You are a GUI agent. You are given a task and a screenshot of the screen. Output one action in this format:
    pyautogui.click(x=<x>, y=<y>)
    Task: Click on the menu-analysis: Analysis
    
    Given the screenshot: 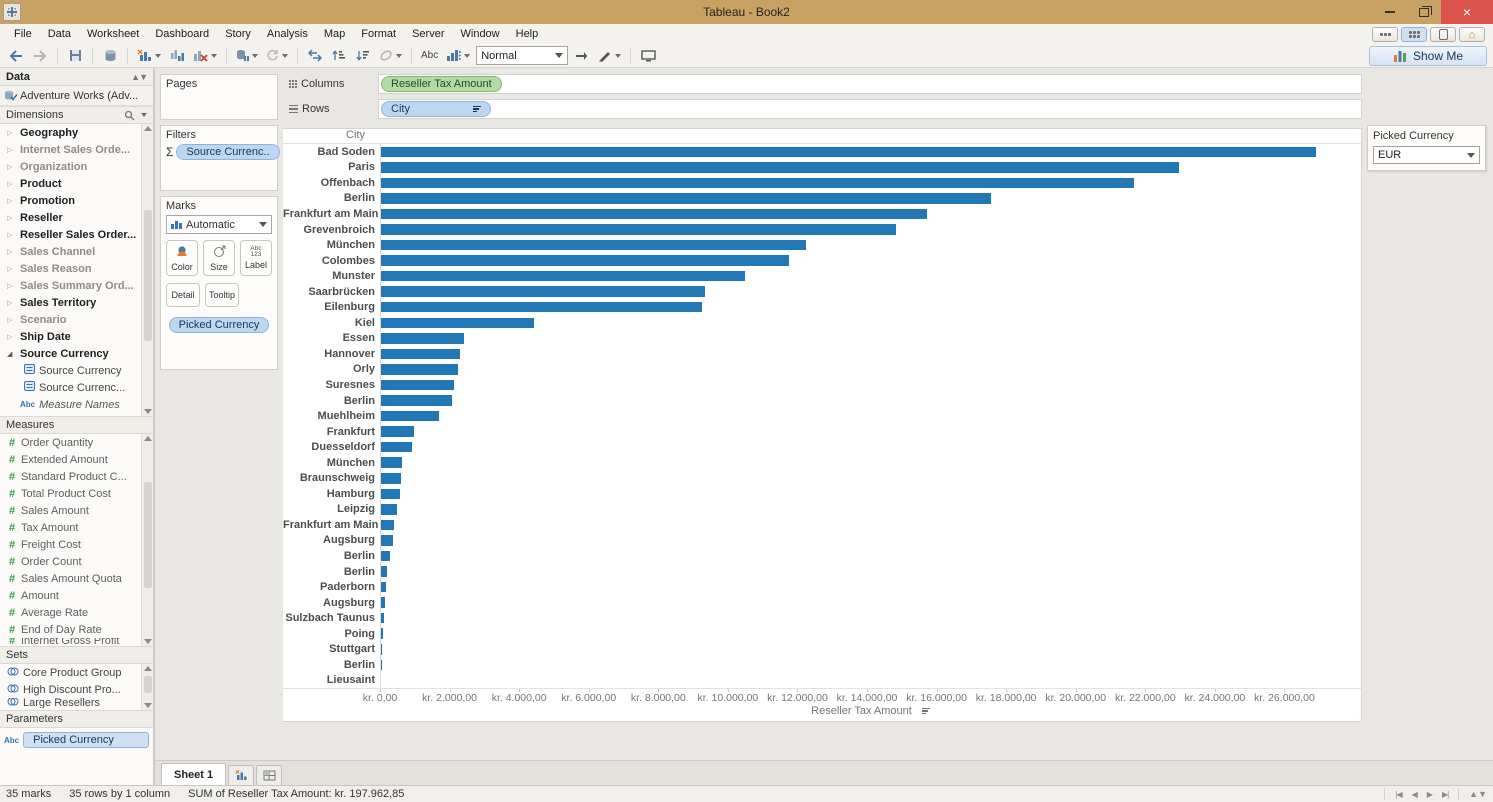 What is the action you would take?
    pyautogui.click(x=287, y=34)
    